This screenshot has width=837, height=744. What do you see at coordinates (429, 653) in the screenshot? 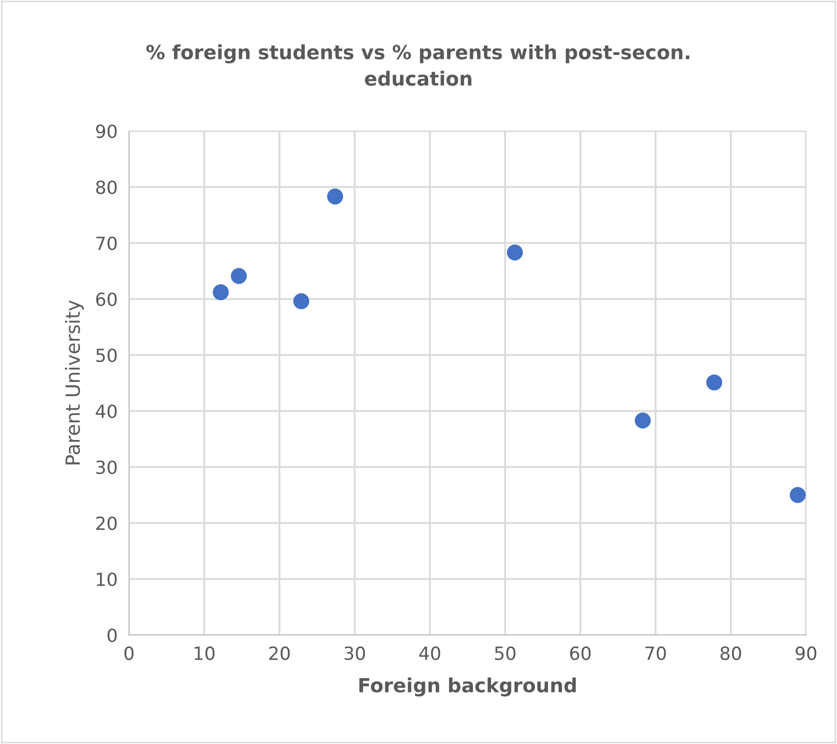
I see `x-tick-label: 40` at bounding box center [429, 653].